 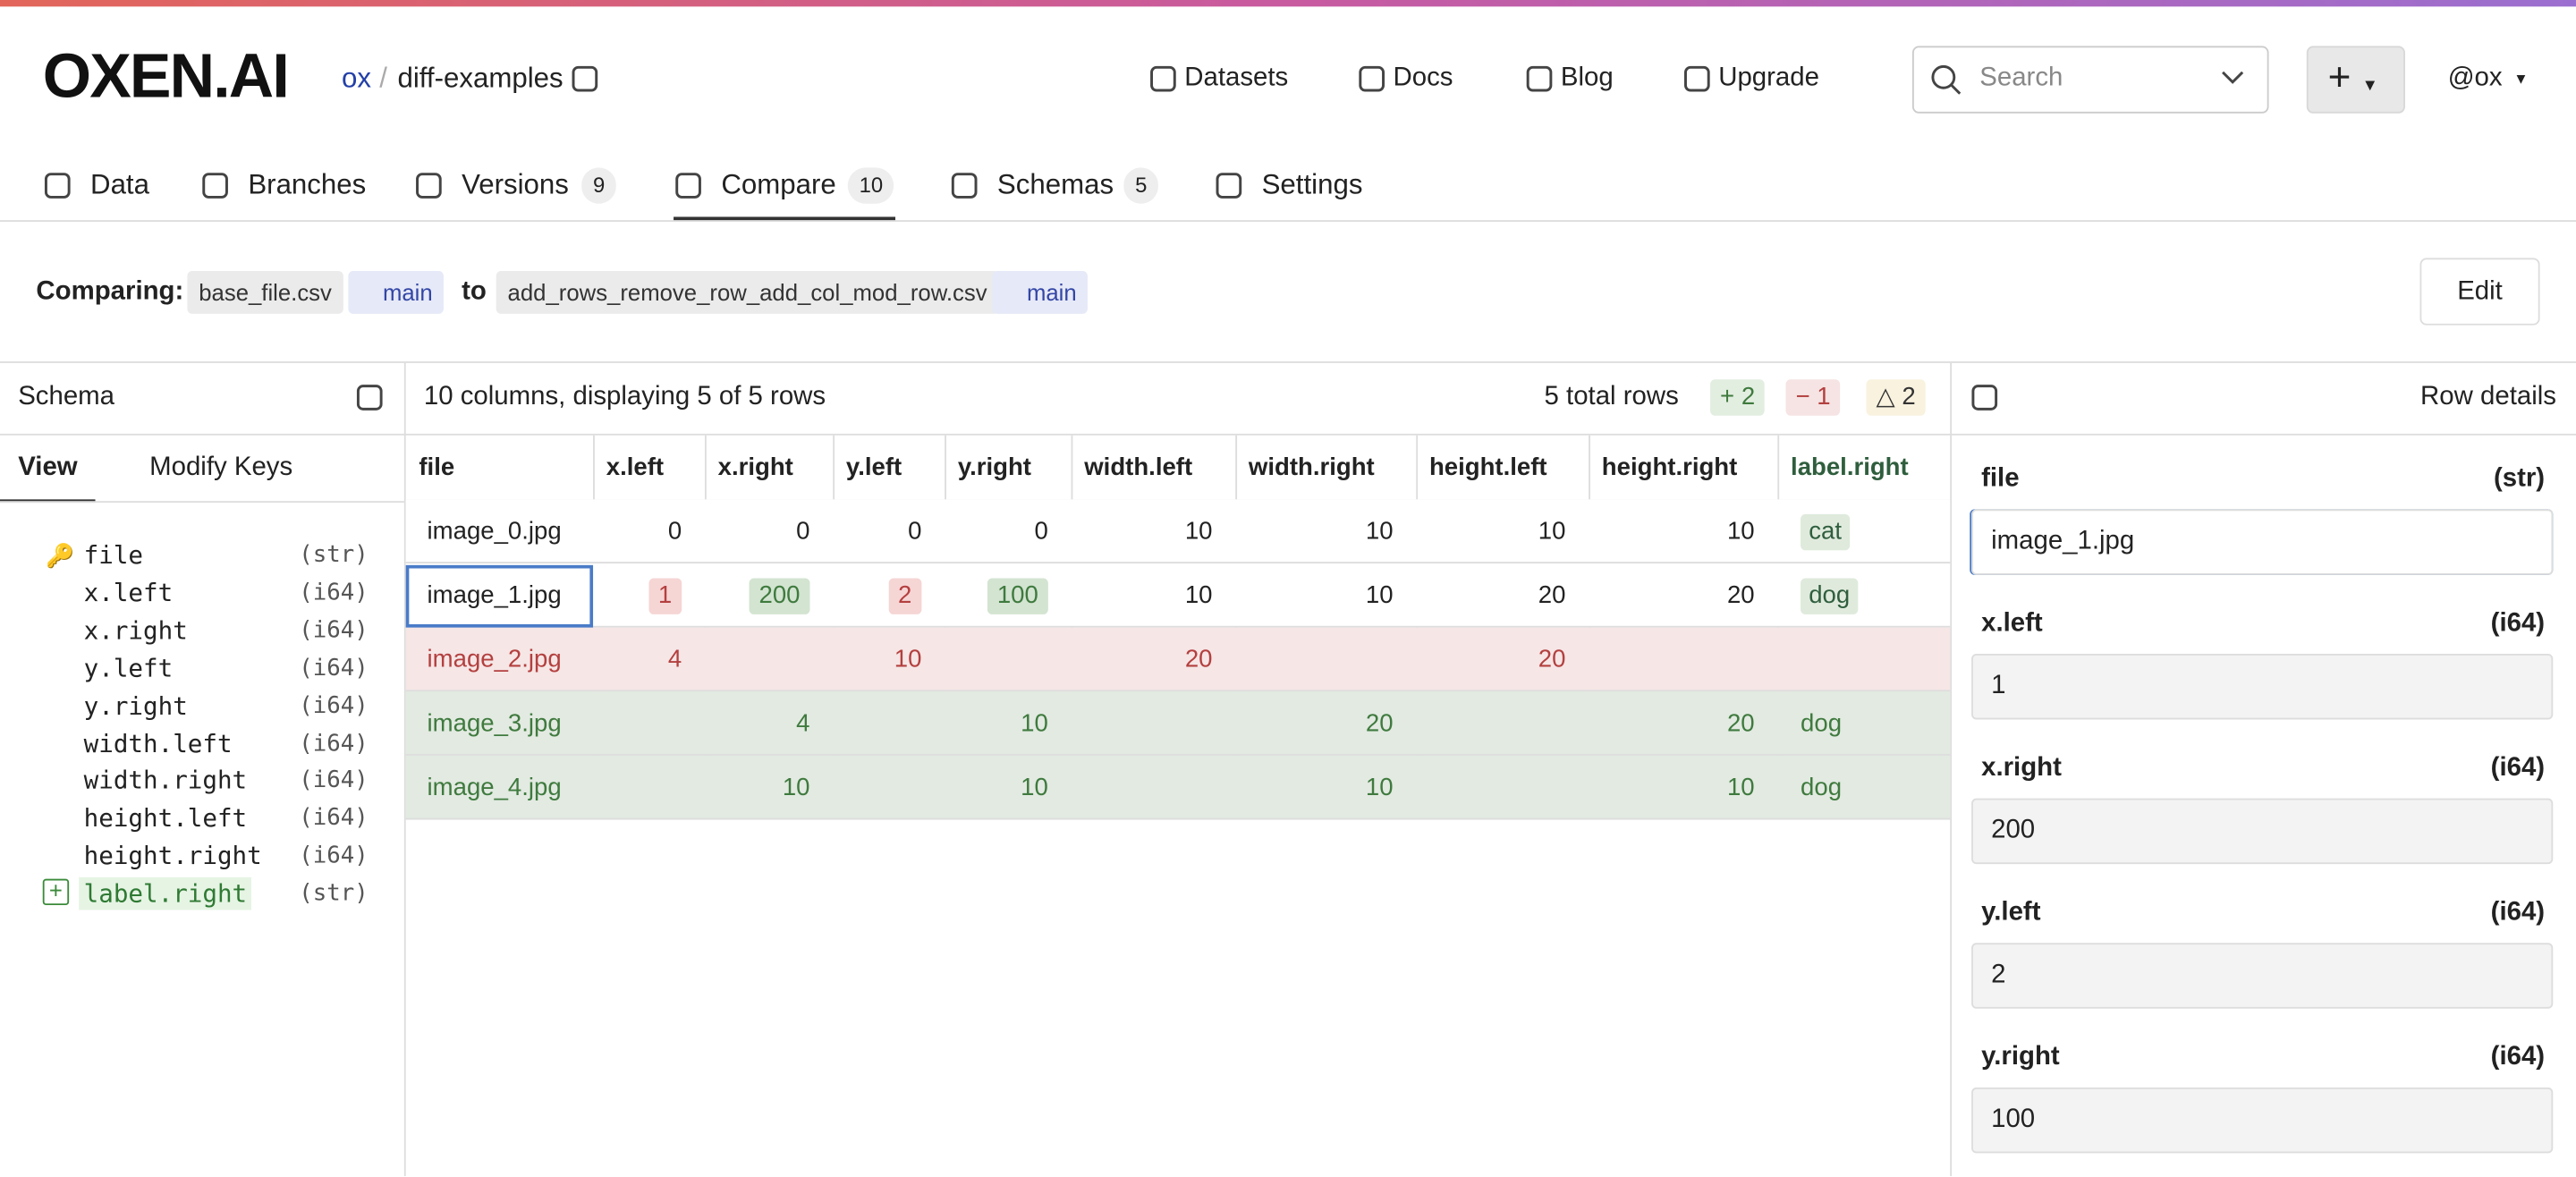 What do you see at coordinates (905, 595) in the screenshot?
I see `table-cell: 2` at bounding box center [905, 595].